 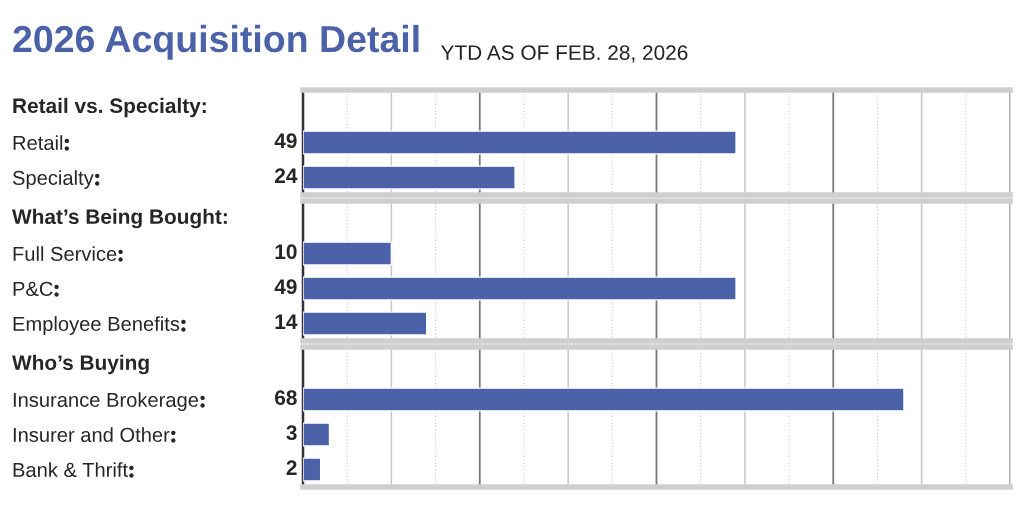 I want to click on y-tick-label: Bank & Thrift, so click(x=70, y=469).